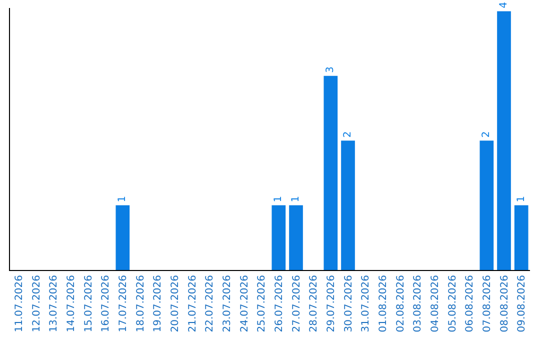  What do you see at coordinates (71, 303) in the screenshot?
I see `x-tick-label: 14.07.2026` at bounding box center [71, 303].